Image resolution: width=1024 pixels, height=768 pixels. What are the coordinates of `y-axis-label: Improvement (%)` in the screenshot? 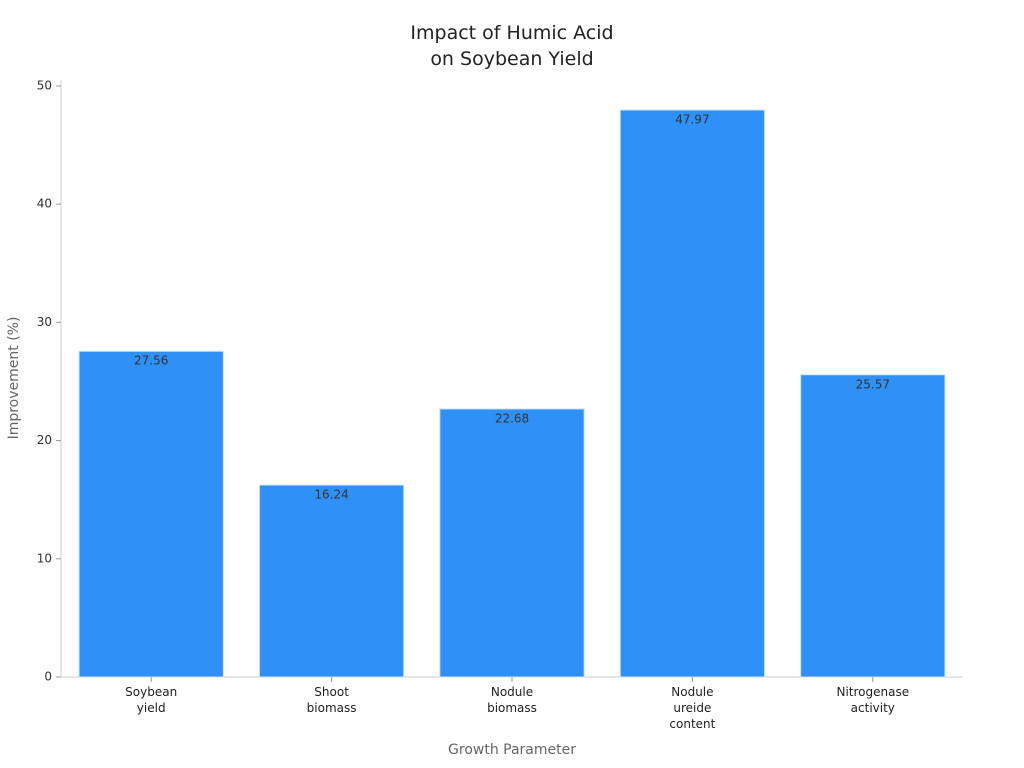 It's located at (14, 378).